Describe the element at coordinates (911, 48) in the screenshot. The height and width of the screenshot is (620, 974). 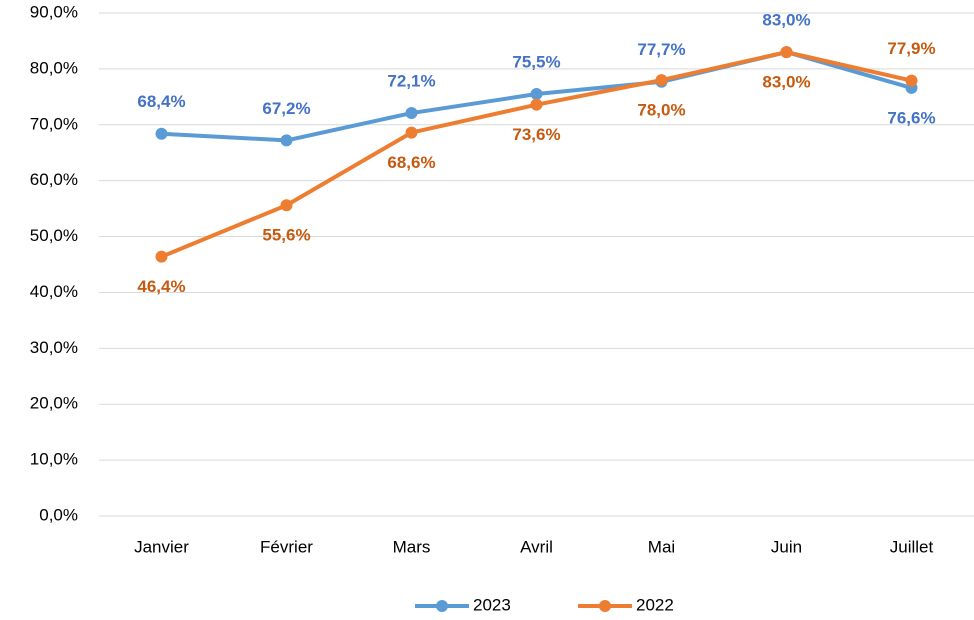
I see `data-label: 77,9%` at that location.